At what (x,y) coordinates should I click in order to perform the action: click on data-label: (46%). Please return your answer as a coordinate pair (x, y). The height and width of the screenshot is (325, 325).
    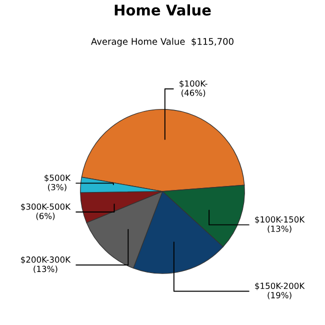
    Looking at the image, I should click on (194, 93).